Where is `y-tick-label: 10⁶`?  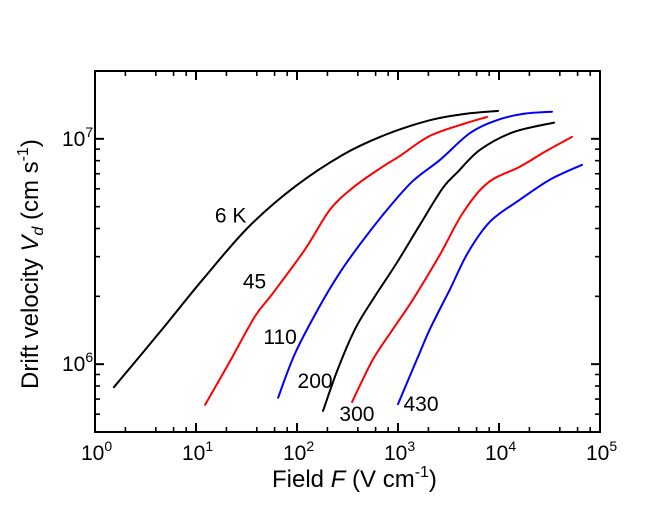
y-tick-label: 10⁶ is located at coordinates (77, 362).